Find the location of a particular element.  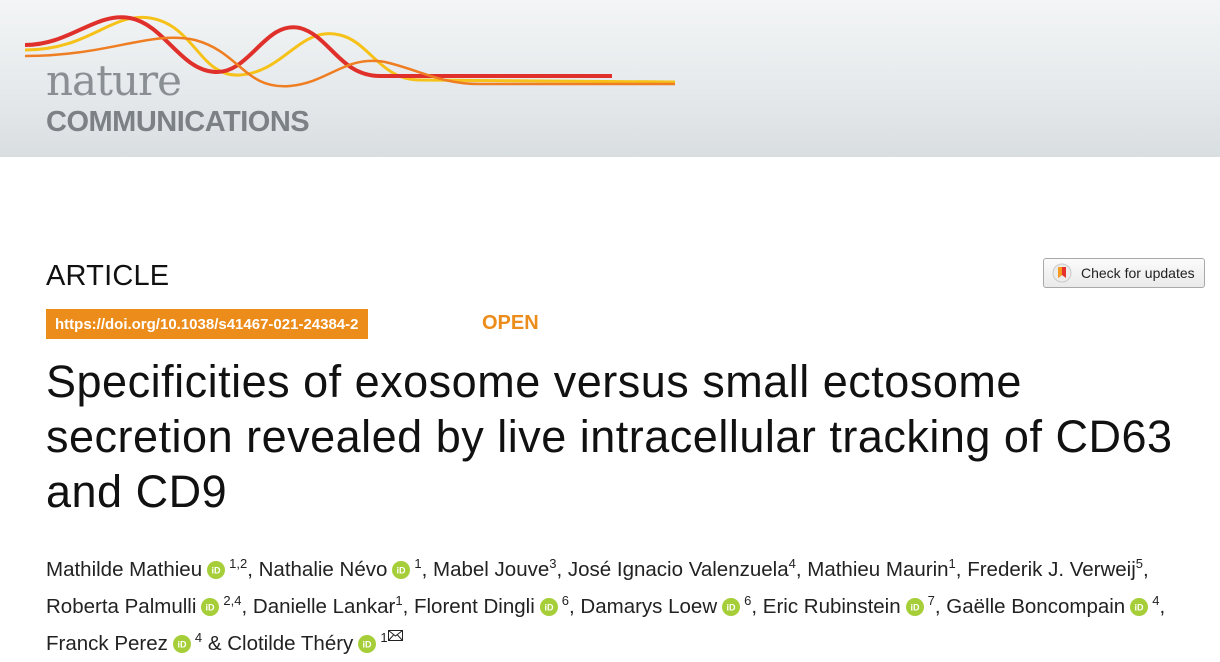

author-name: Mathieu Maurin is located at coordinates (878, 569).